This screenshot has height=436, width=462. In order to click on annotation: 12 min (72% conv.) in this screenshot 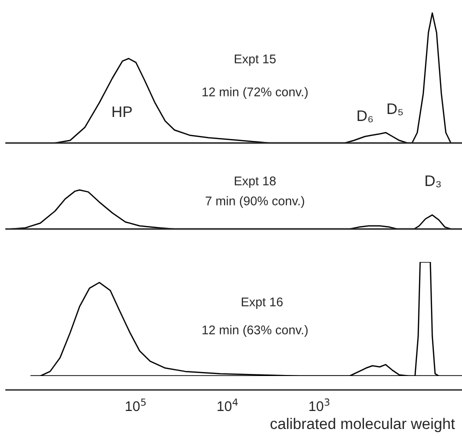, I will do `click(255, 93)`.